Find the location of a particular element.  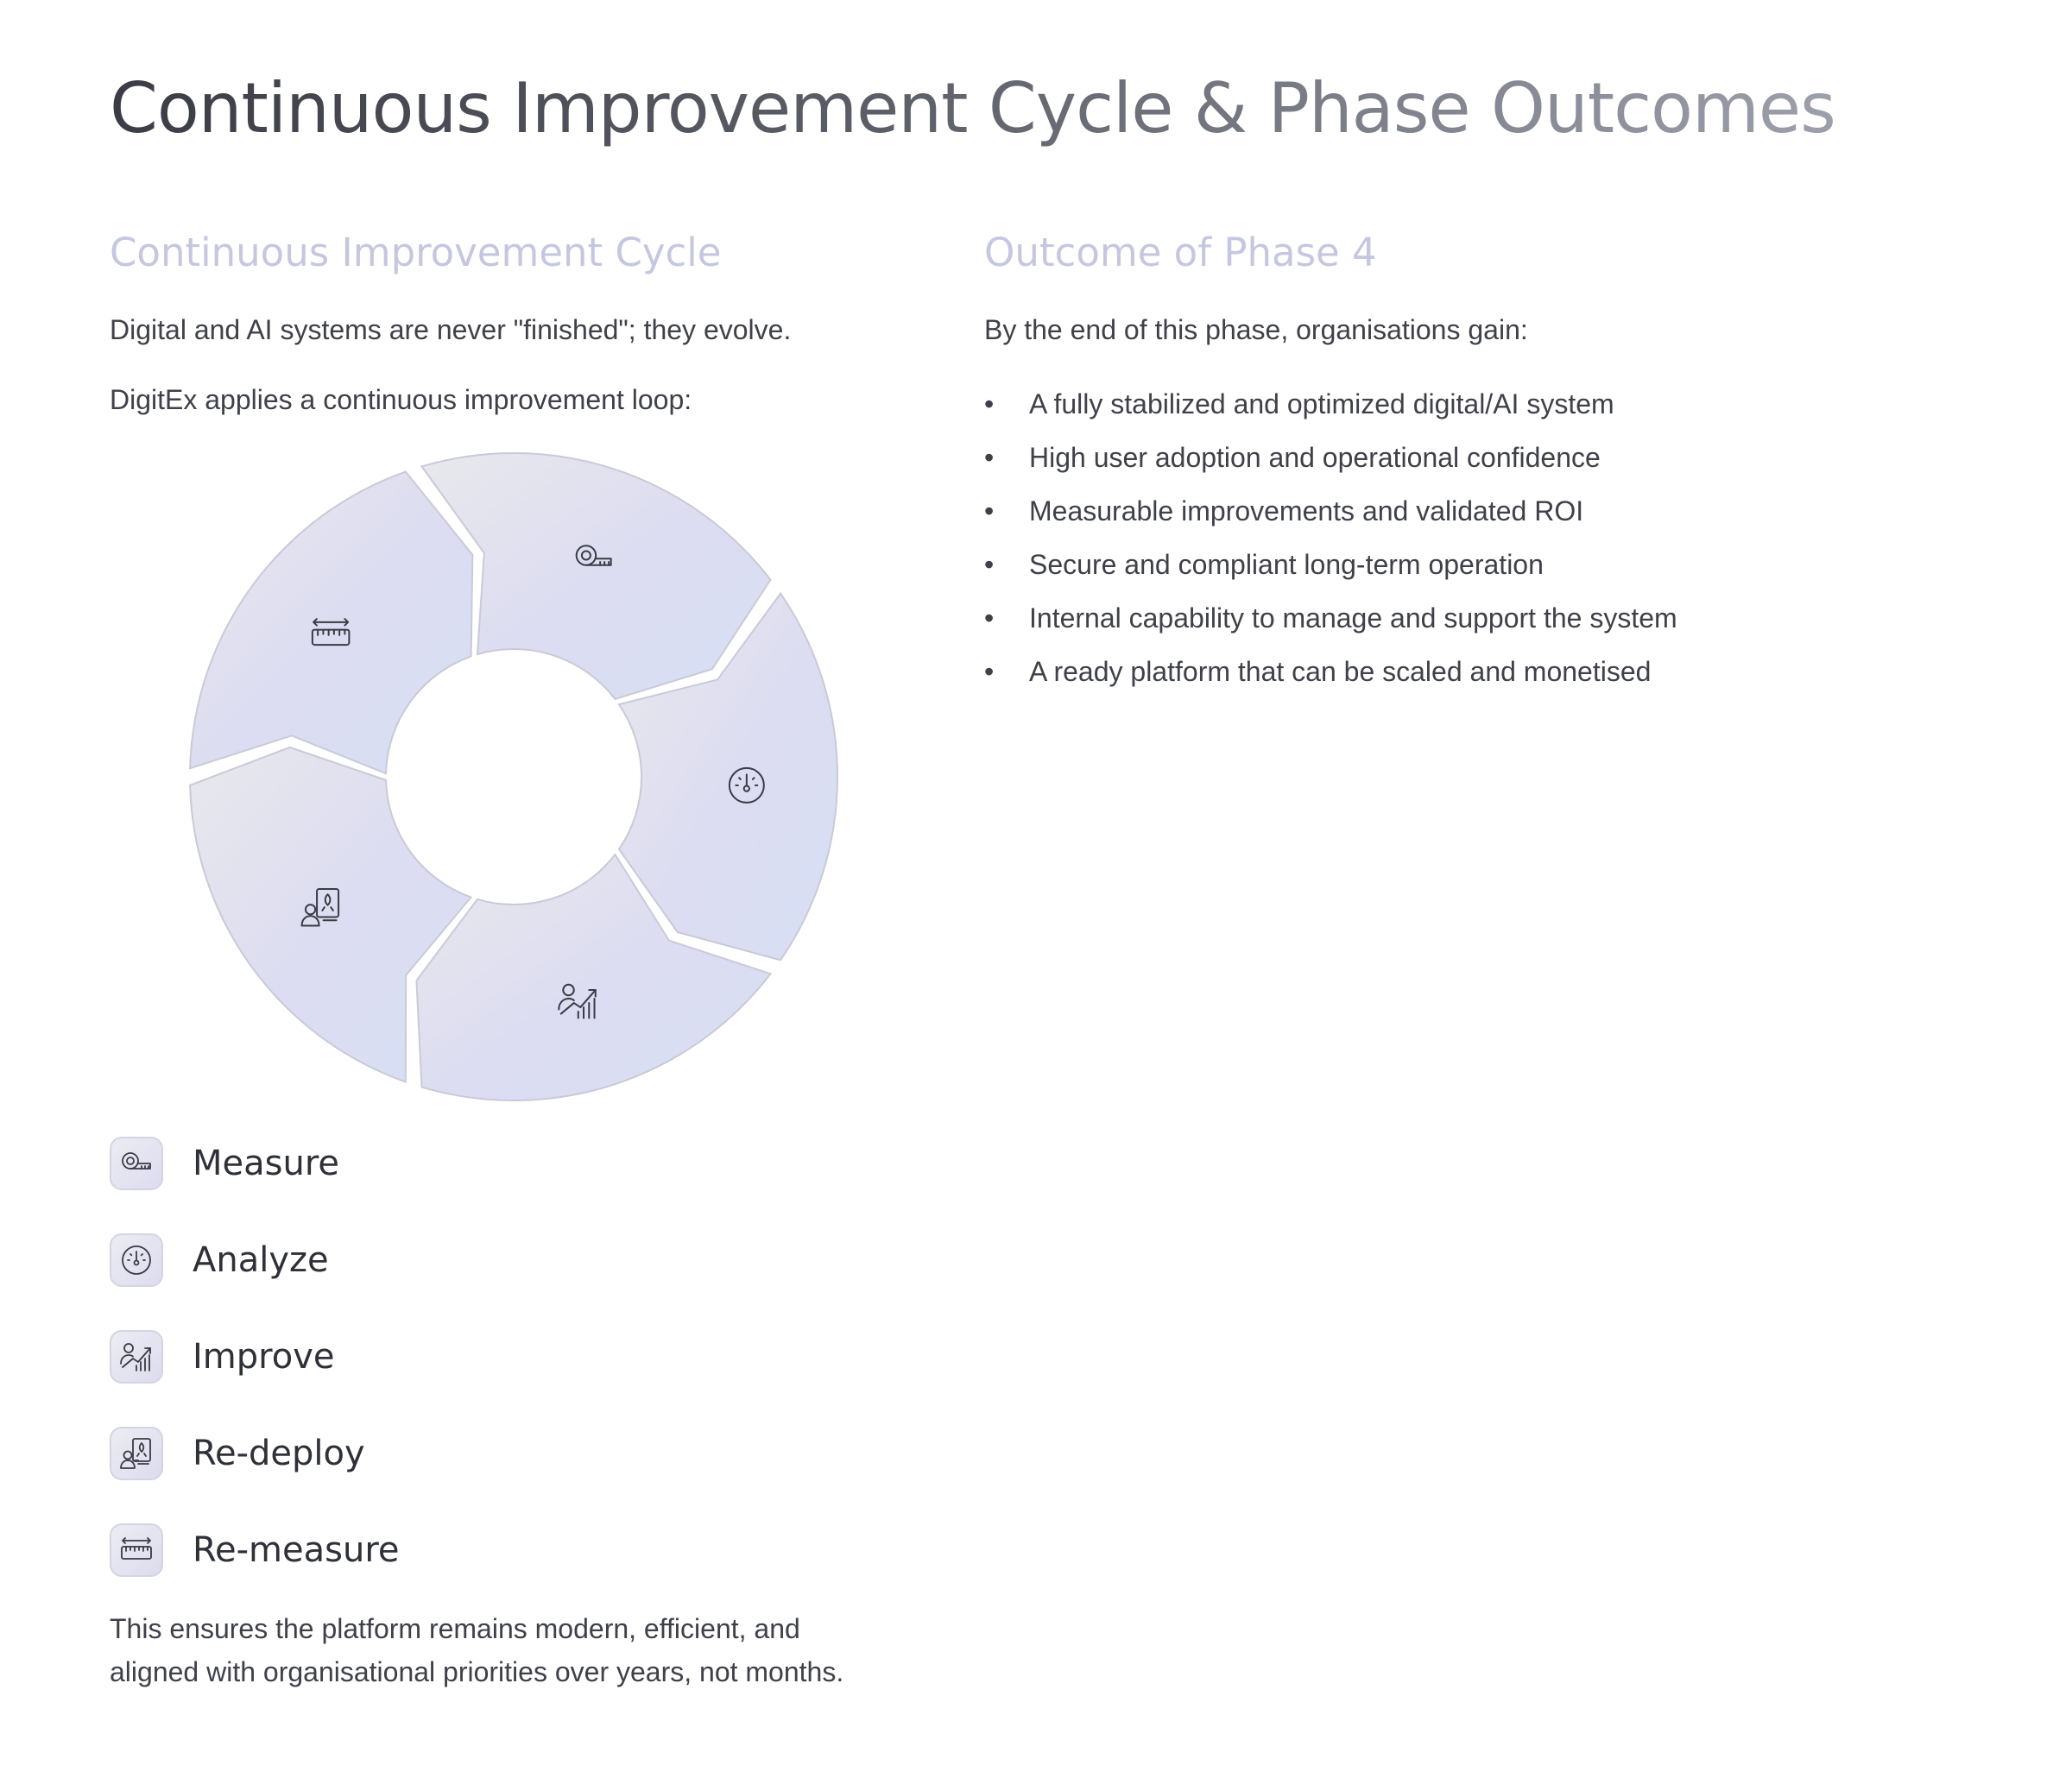

cycle-segment-improve is located at coordinates (594, 977).